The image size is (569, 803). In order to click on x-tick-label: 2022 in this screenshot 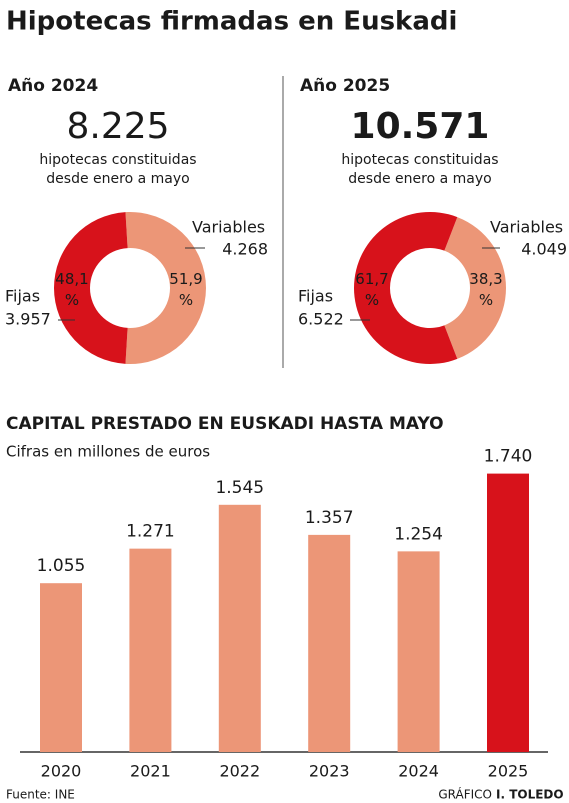, I will do `click(239, 771)`.